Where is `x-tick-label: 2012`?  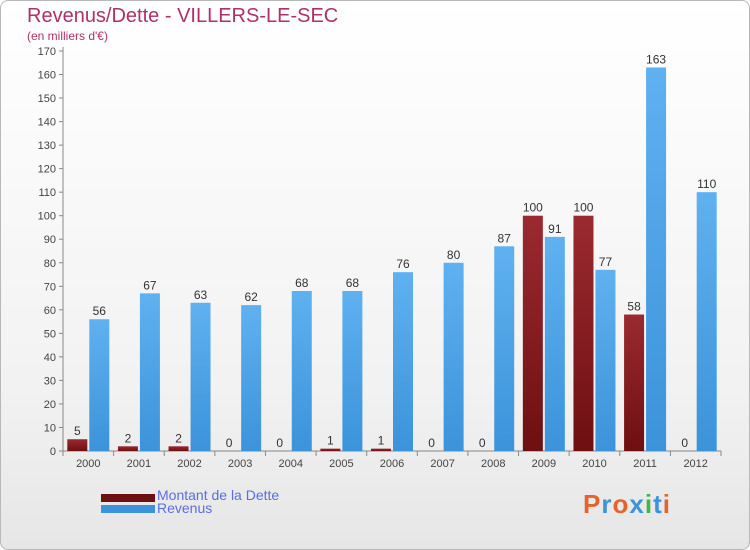 x-tick-label: 2012 is located at coordinates (695, 464).